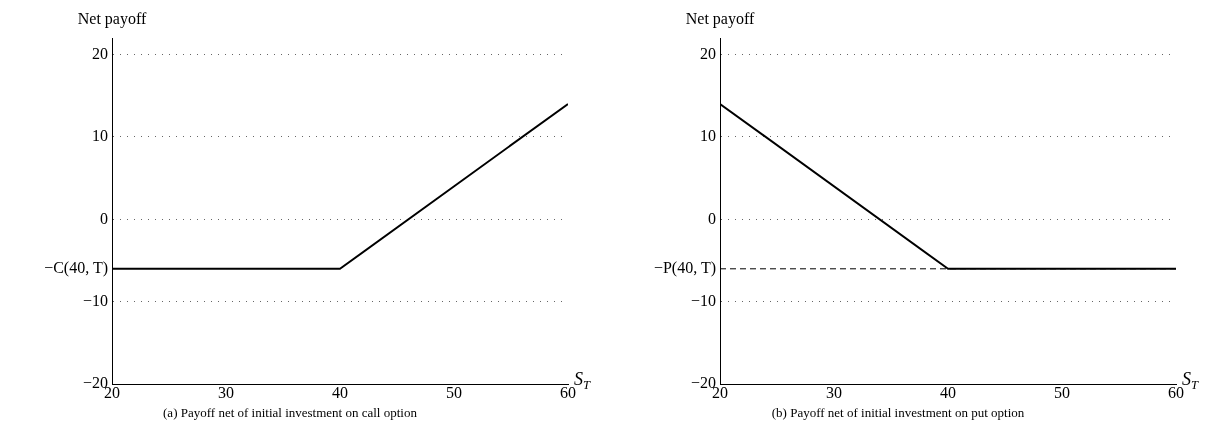  I want to click on text: (a) Payoff net of initial investment on call option, so click(290, 412).